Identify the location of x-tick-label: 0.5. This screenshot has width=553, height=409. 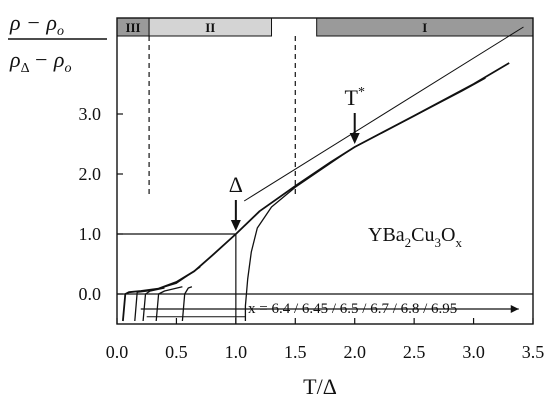
(176, 352).